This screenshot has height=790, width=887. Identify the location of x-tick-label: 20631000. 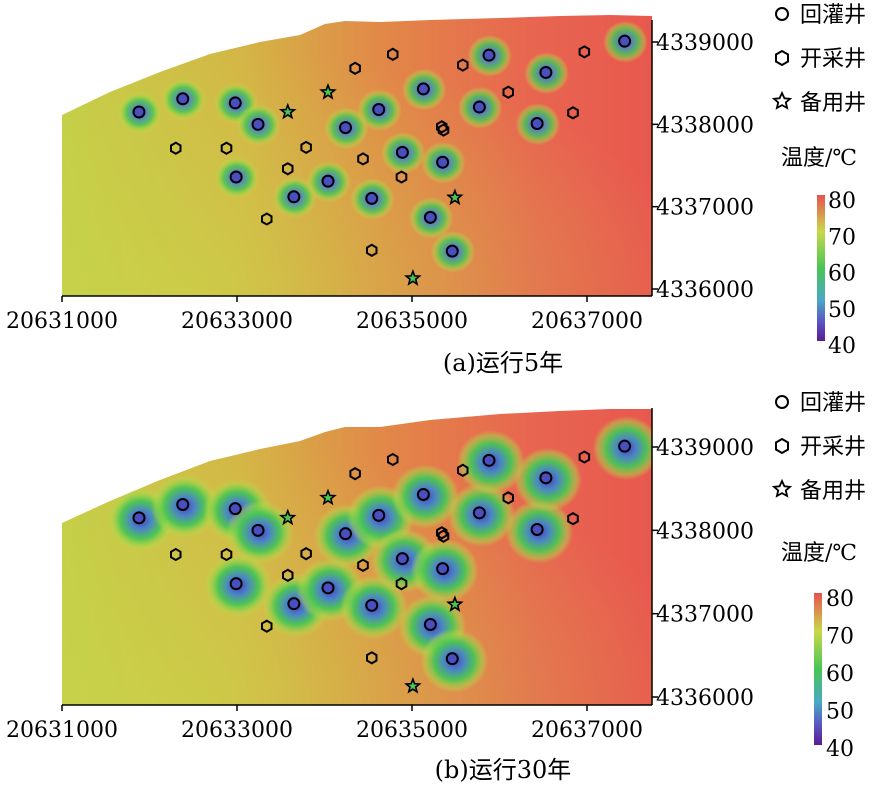
(62, 321).